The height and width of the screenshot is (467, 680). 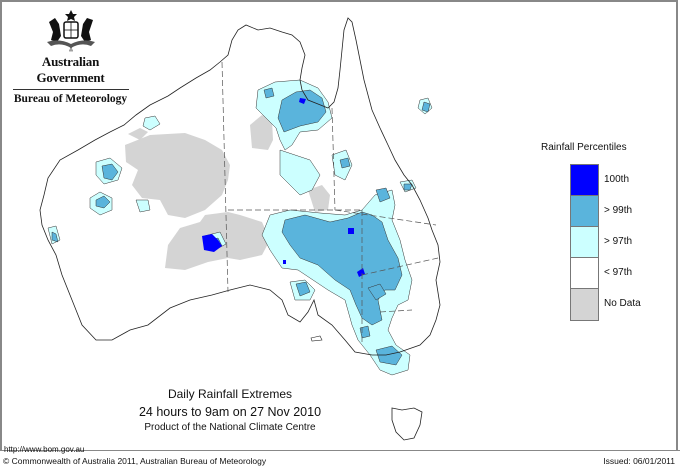 What do you see at coordinates (617, 179) in the screenshot?
I see `legend-label-100th: 100th` at bounding box center [617, 179].